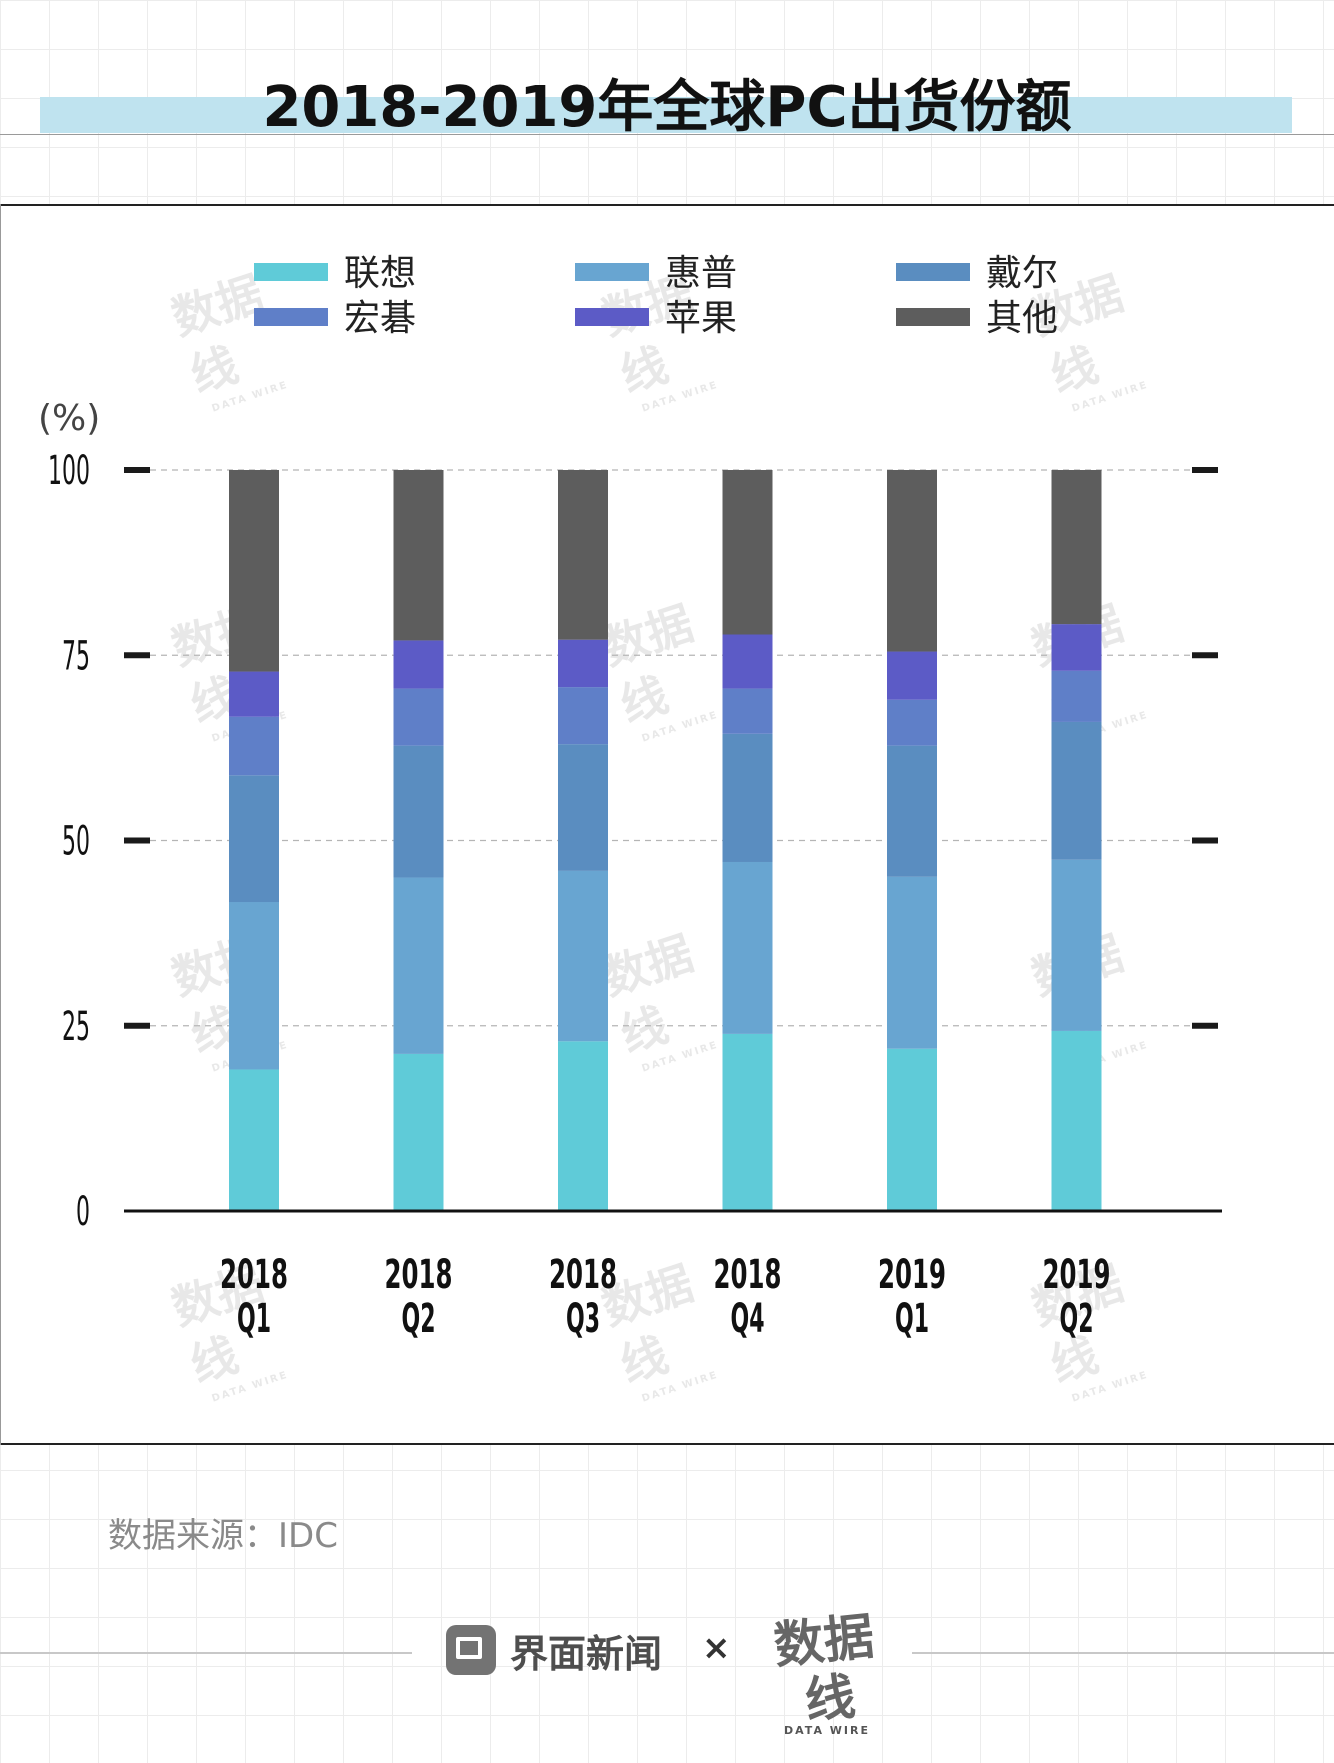 The width and height of the screenshot is (1334, 1763). What do you see at coordinates (748, 1319) in the screenshot?
I see `x-tick-label: Q4` at bounding box center [748, 1319].